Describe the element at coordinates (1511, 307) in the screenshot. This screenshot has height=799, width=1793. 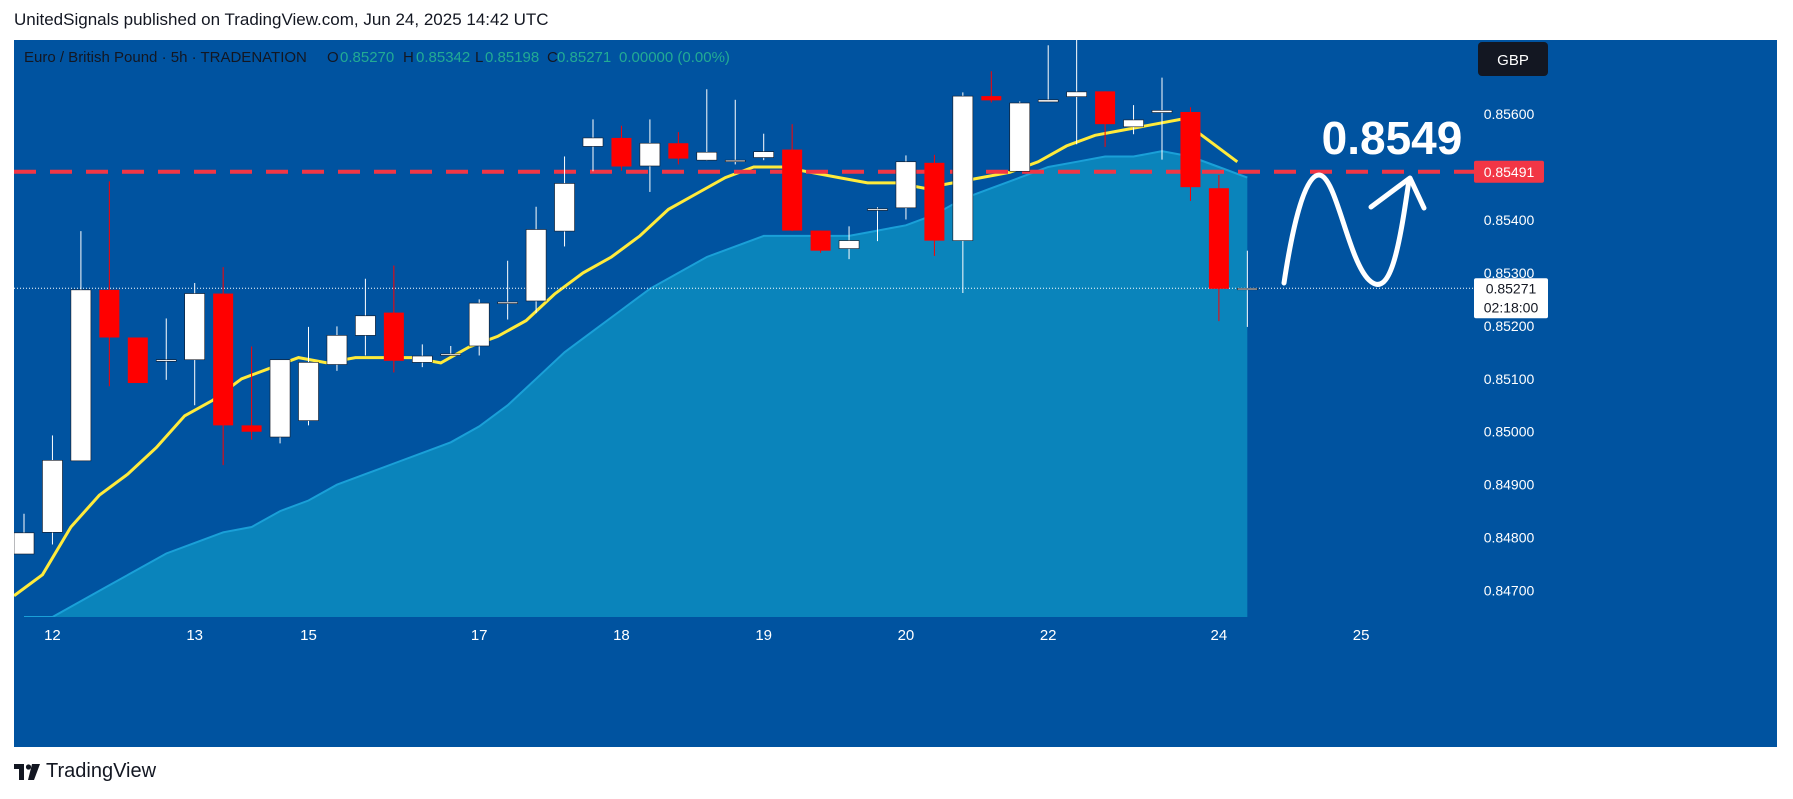
I see `countdown-label: 02:18:00` at that location.